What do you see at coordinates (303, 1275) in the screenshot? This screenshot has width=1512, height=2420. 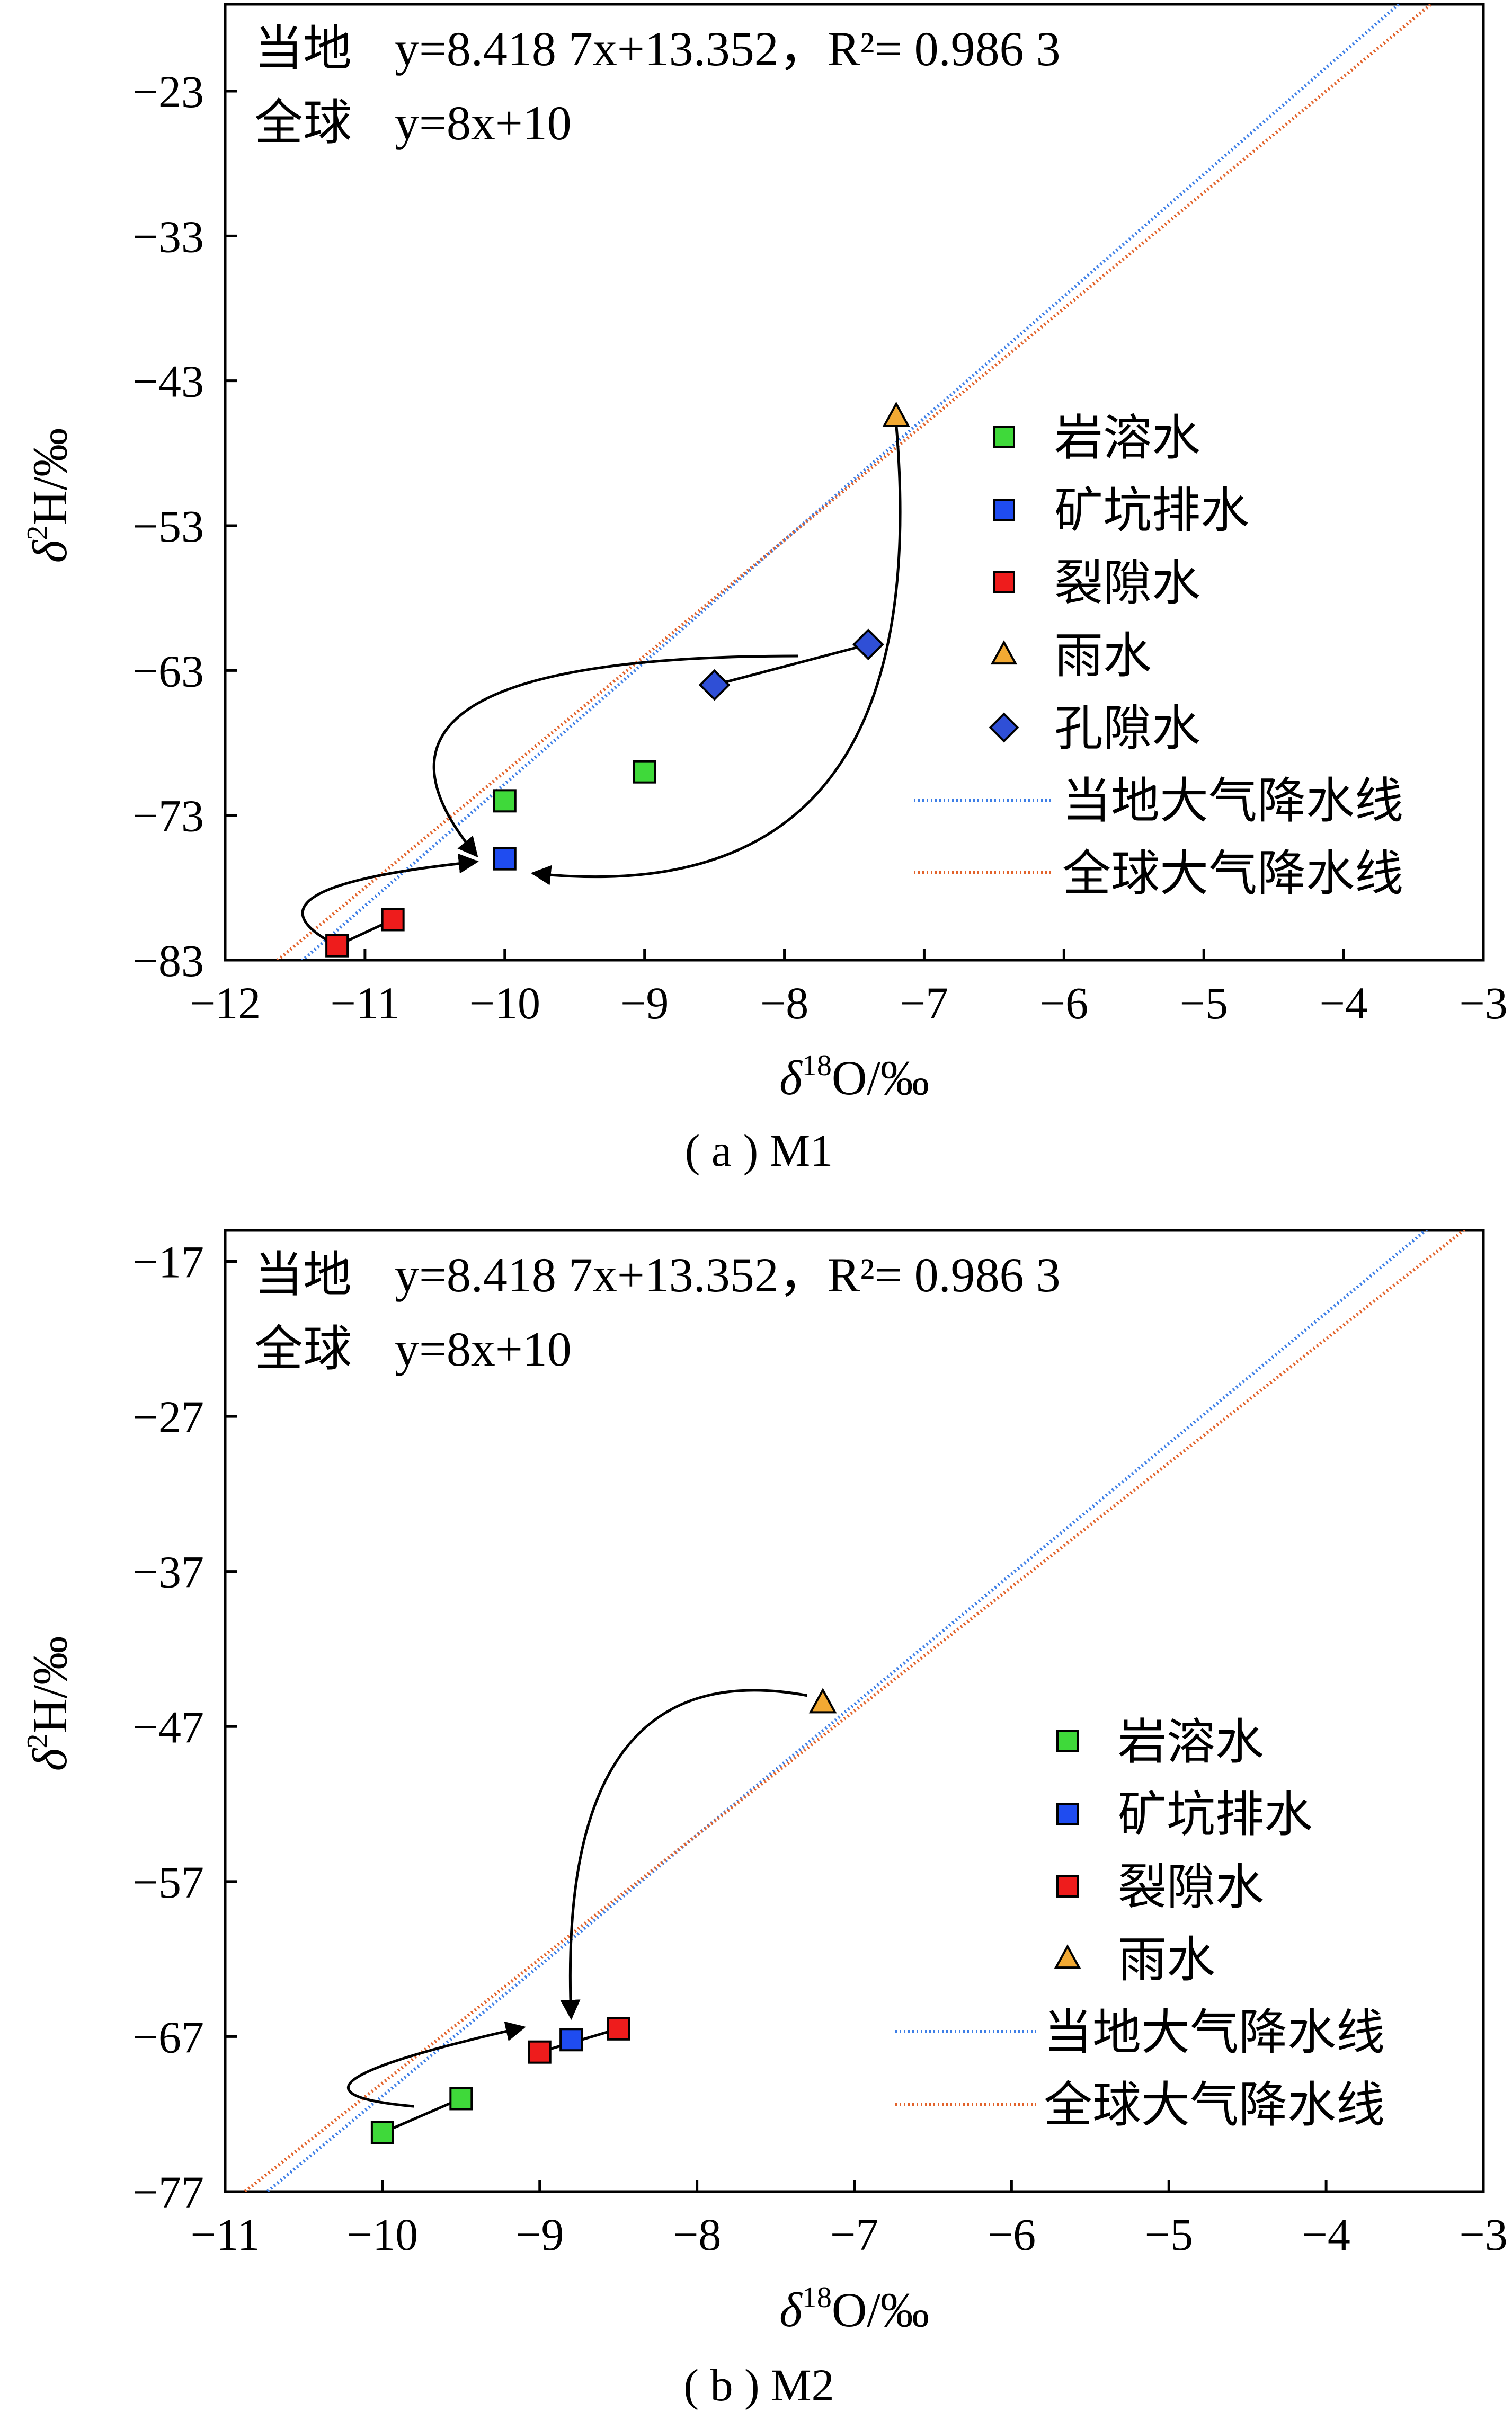 I see `equation-local-label: 当地` at bounding box center [303, 1275].